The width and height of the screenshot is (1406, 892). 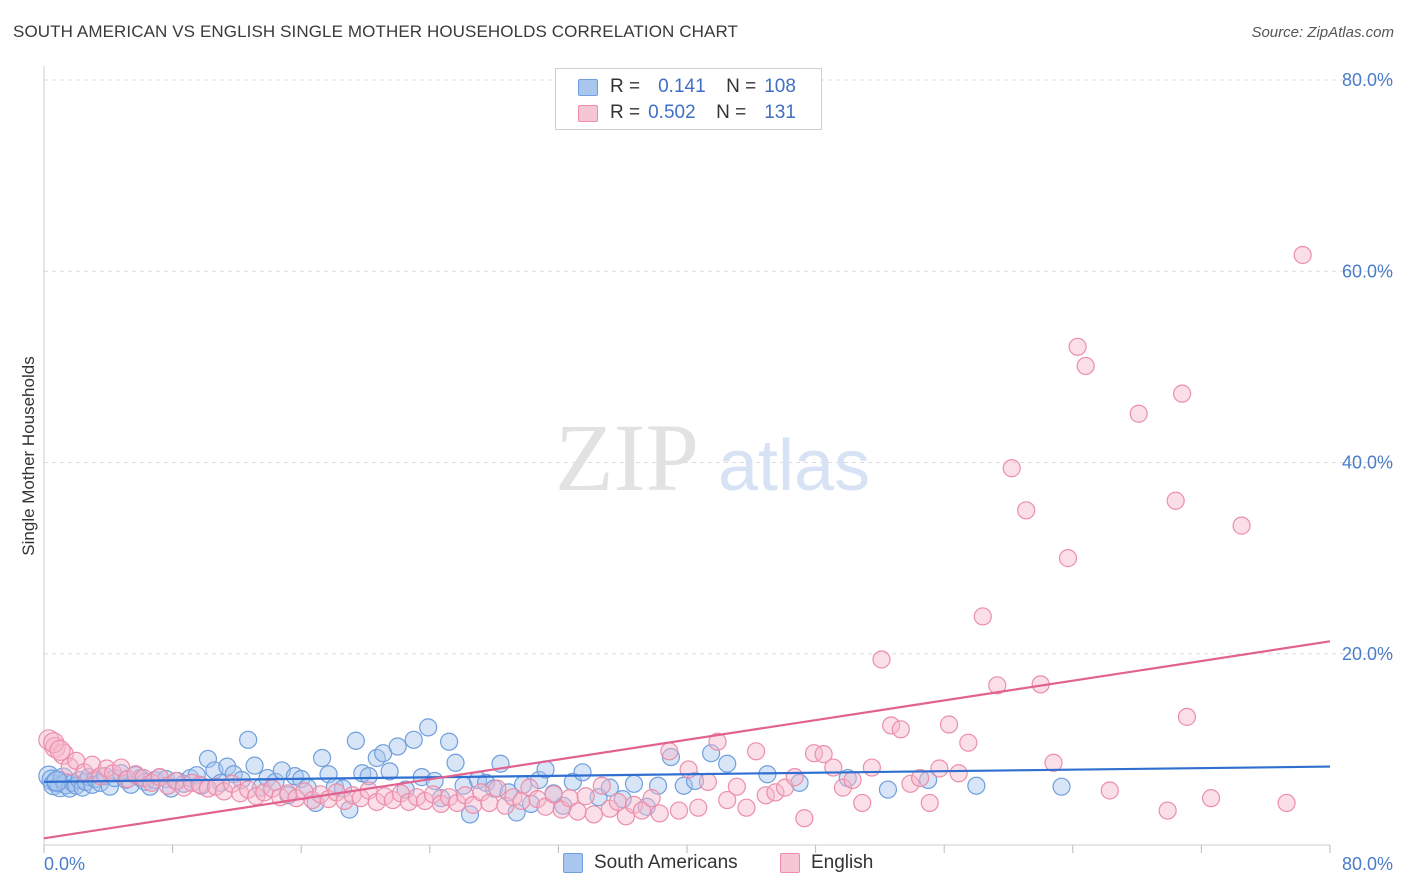 I want to click on r-value: 0.502, so click(x=672, y=112).